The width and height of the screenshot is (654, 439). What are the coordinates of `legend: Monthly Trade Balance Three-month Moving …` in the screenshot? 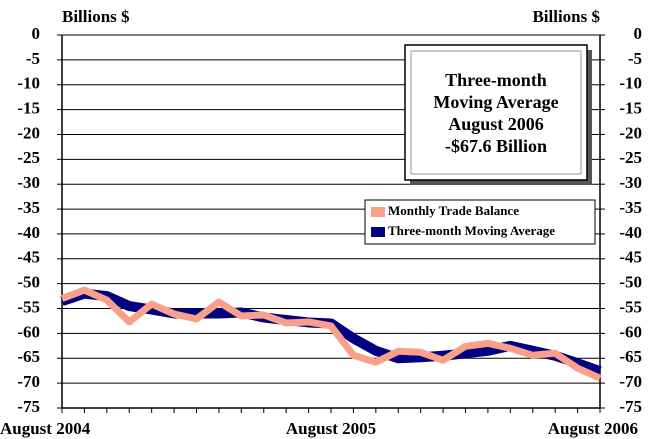 It's located at (463, 220).